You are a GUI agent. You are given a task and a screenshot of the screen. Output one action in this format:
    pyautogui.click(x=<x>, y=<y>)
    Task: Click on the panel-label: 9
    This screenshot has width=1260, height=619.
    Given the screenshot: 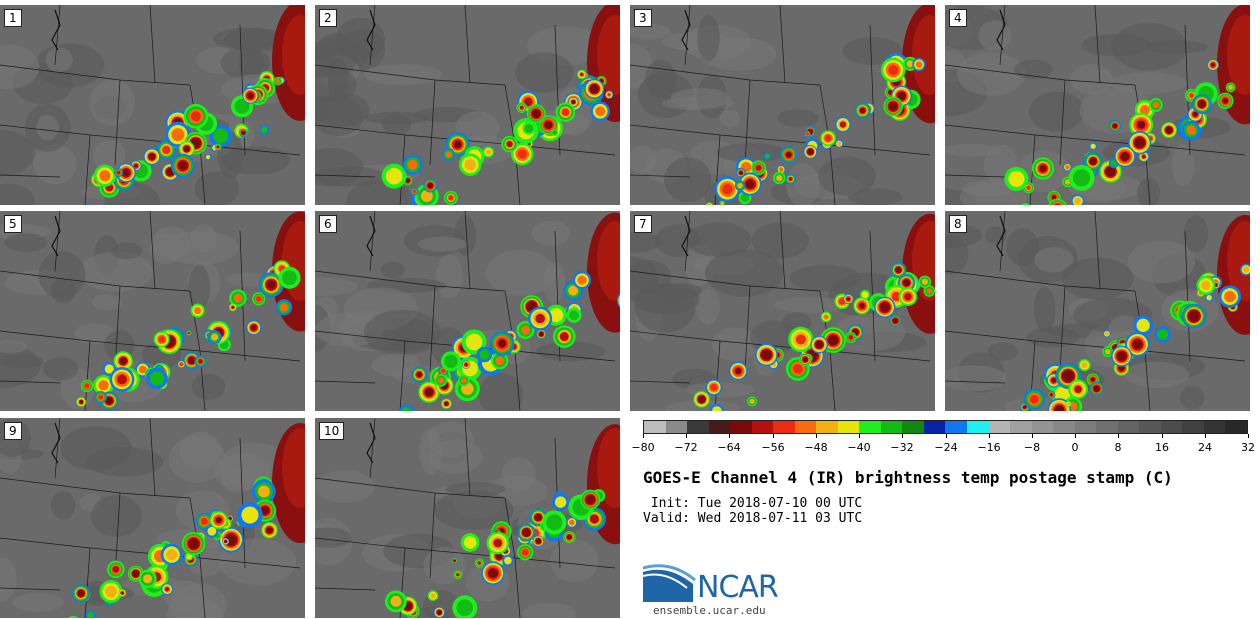 What is the action you would take?
    pyautogui.click(x=13, y=431)
    